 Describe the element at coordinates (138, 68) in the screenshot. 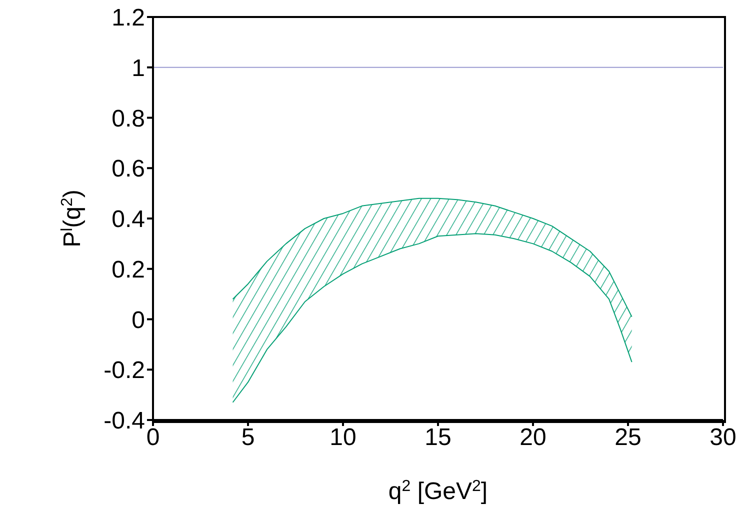

I see `y-tick-label: 1` at that location.